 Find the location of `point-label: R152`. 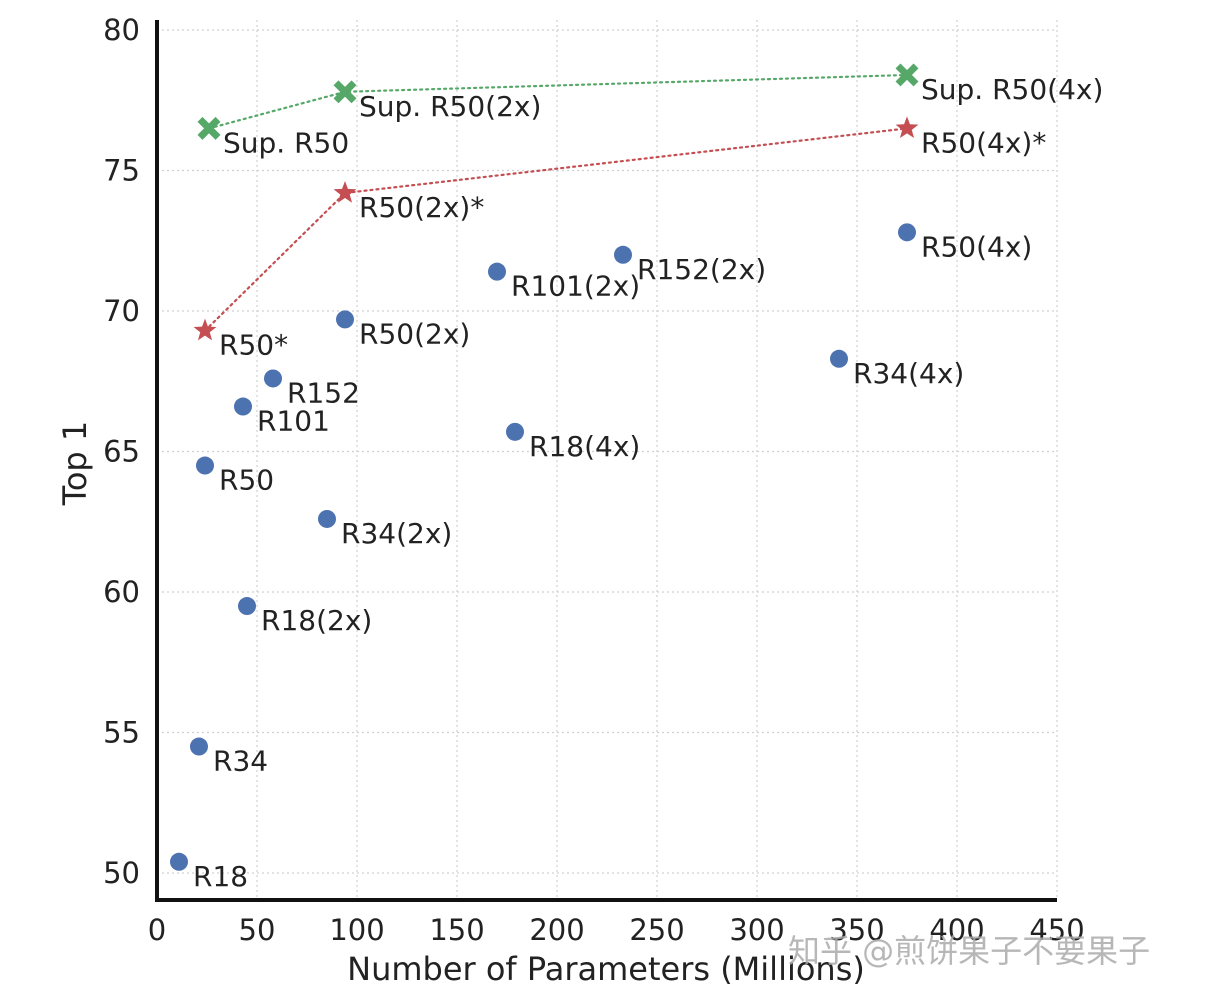

point-label: R152 is located at coordinates (323, 392).